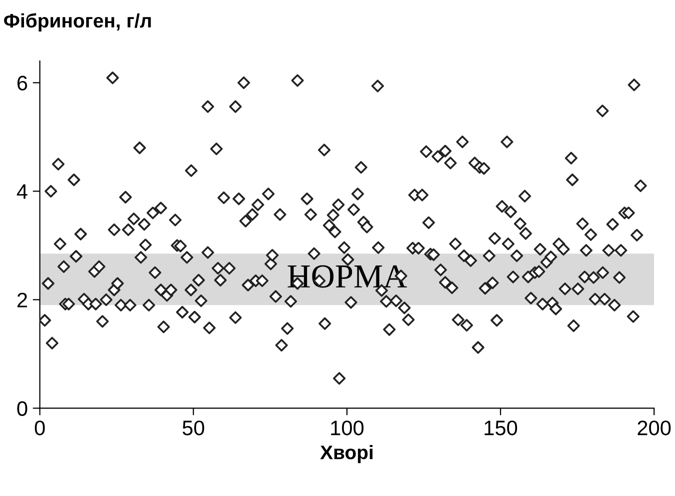  Describe the element at coordinates (193, 428) in the screenshot. I see `x-tick-label: 50` at that location.